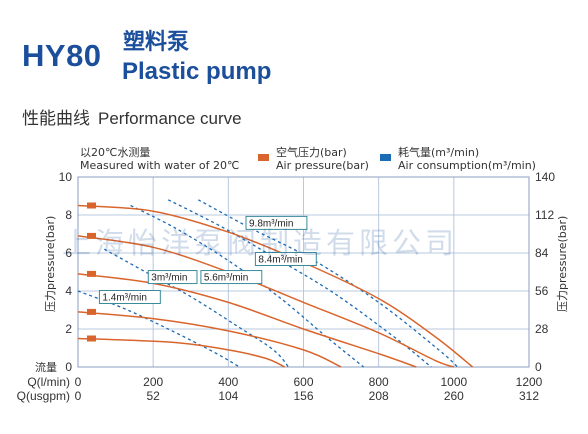 The image size is (588, 434). I want to click on x-usgpm-tick-label: 156, so click(303, 396).